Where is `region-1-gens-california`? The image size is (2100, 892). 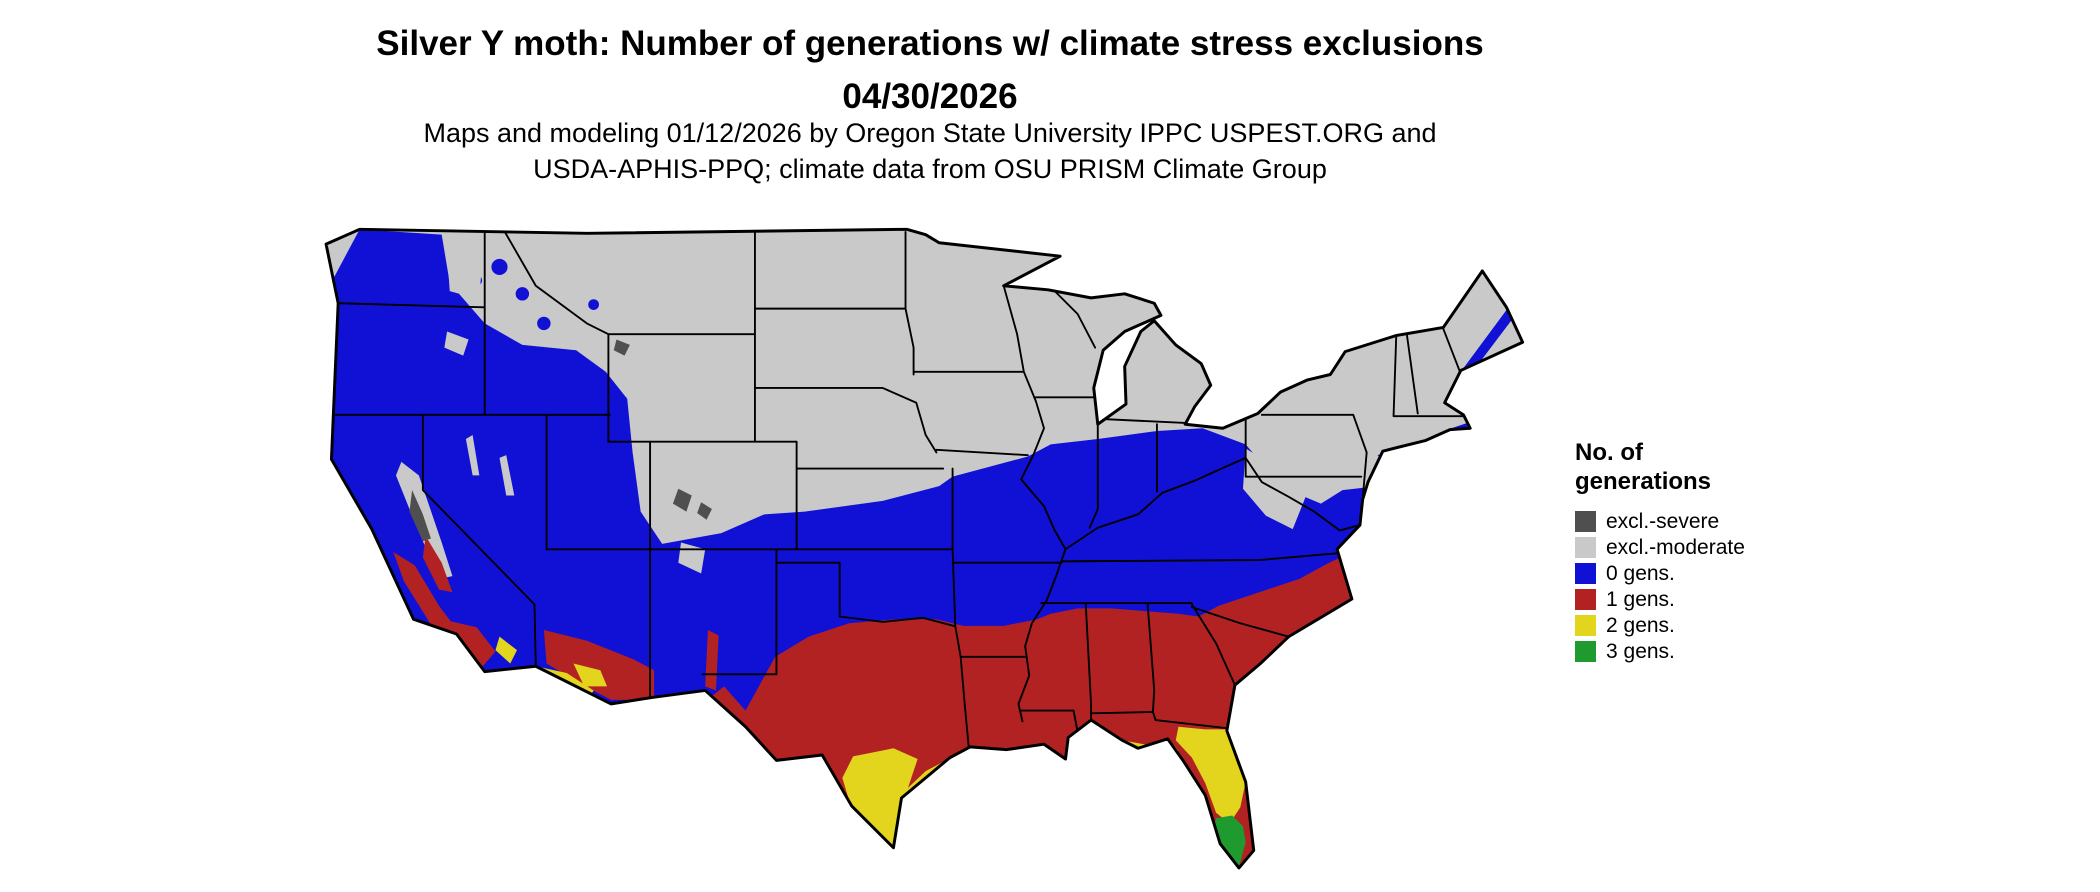 region-1-gens-california is located at coordinates (444, 603).